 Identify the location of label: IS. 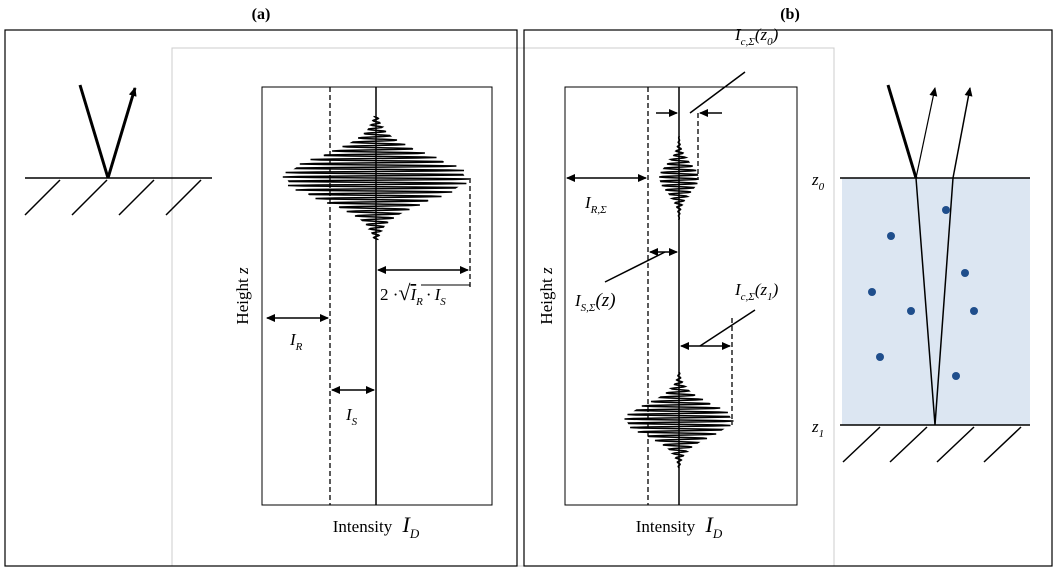
(351, 416).